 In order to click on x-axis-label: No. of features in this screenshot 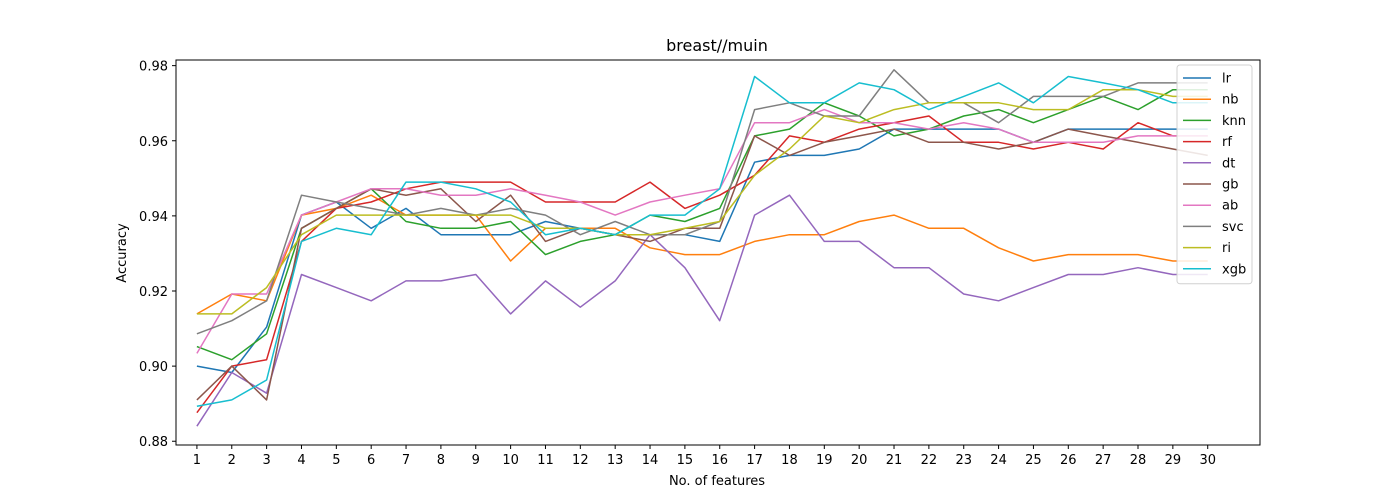, I will do `click(717, 481)`.